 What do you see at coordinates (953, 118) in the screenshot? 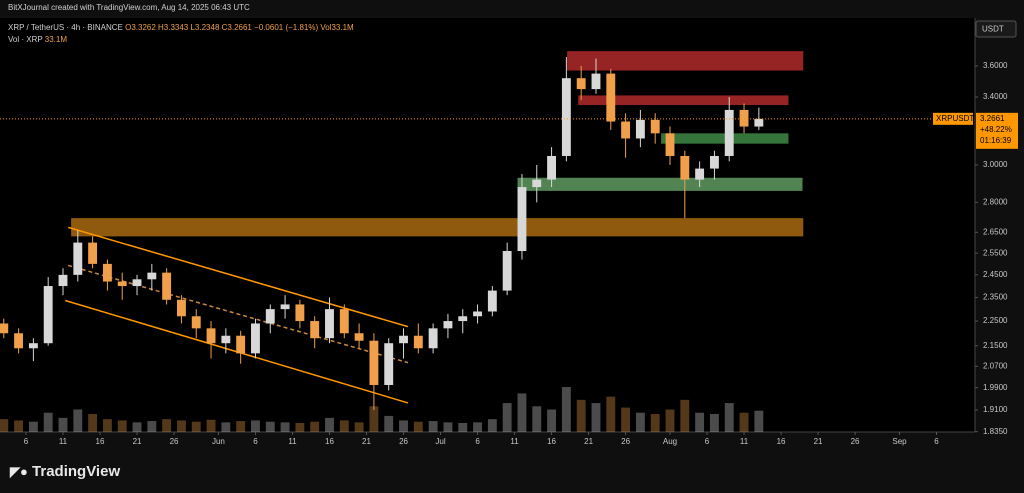
I see `price-name-box` at bounding box center [953, 118].